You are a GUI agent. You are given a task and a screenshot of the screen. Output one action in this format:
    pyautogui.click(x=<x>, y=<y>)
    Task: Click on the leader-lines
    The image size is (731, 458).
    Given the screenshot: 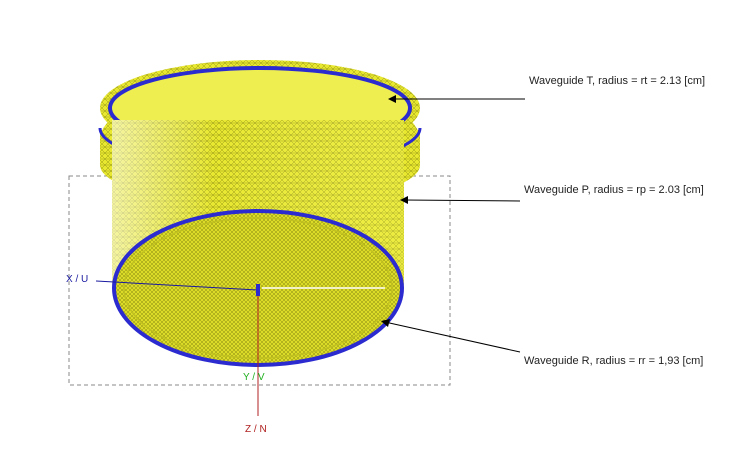 What is the action you would take?
    pyautogui.click(x=453, y=224)
    